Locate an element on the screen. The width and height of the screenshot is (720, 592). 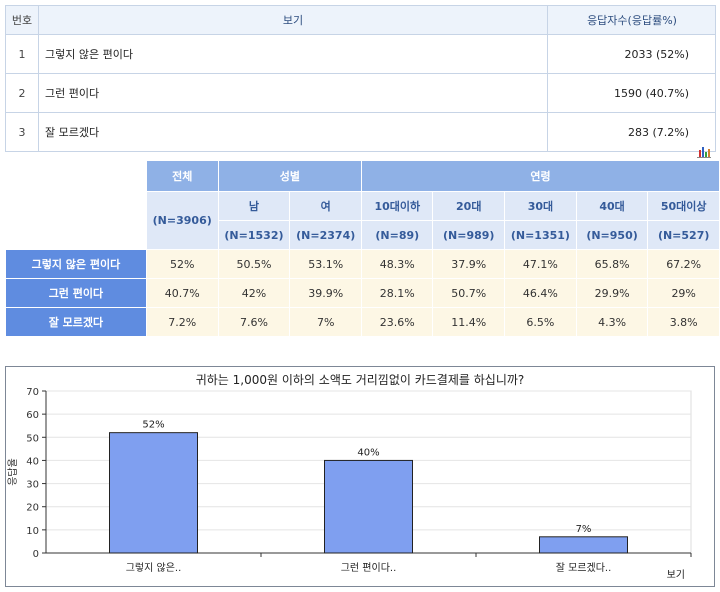
cell: 40.7% is located at coordinates (182, 293).